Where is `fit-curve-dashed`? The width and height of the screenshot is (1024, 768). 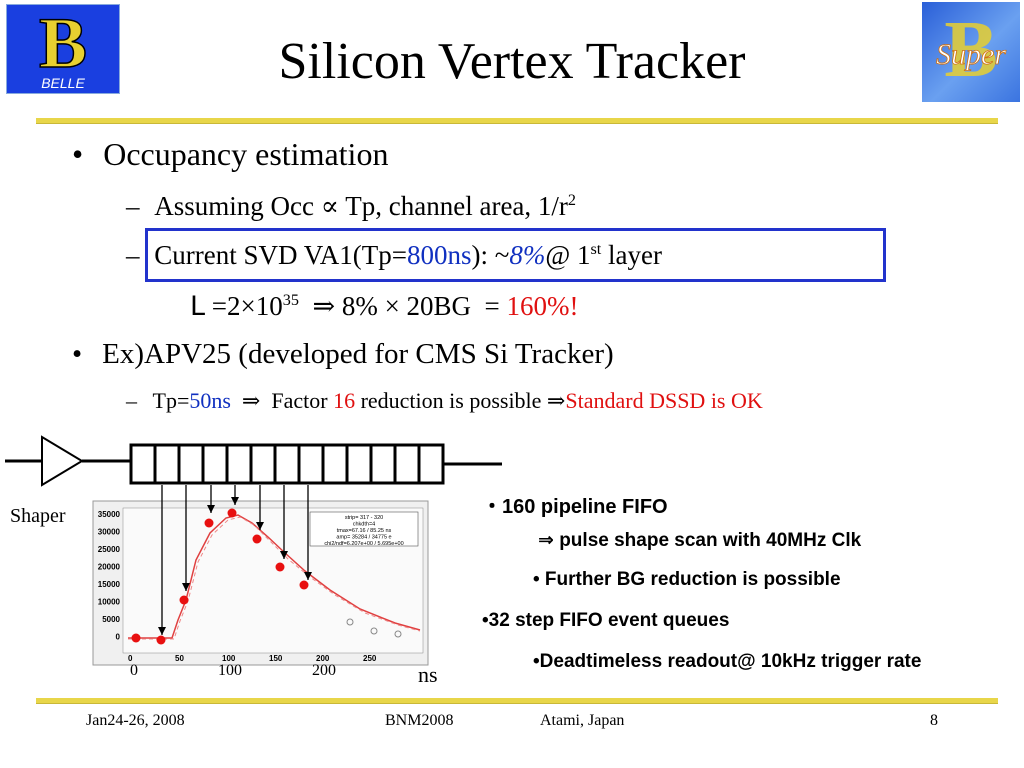 fit-curve-dashed is located at coordinates (274, 578).